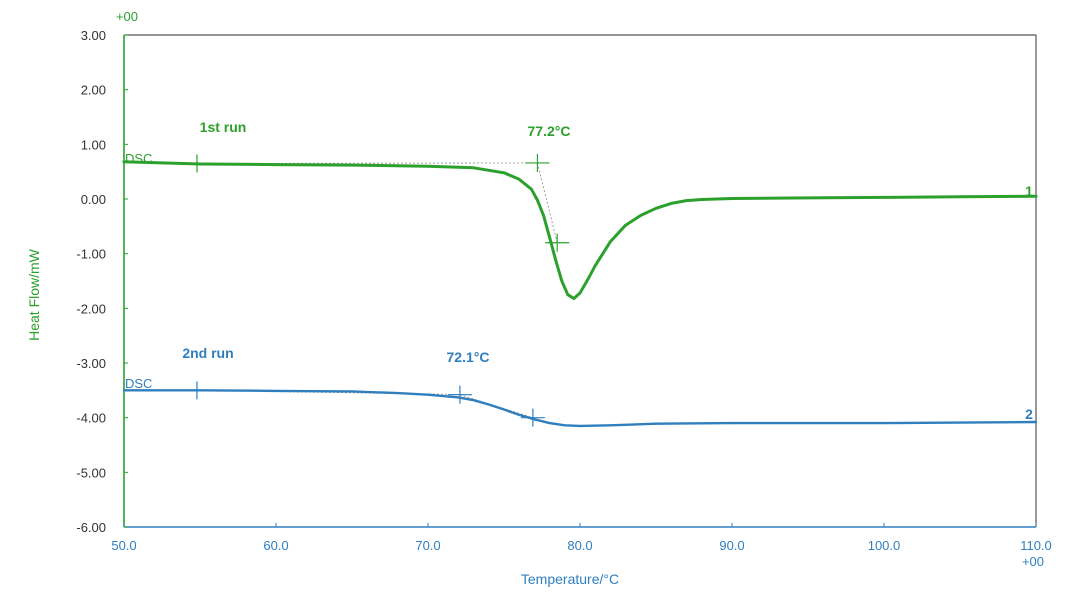 The image size is (1080, 601). What do you see at coordinates (570, 579) in the screenshot?
I see `x-axis-label: Temperature/°C` at bounding box center [570, 579].